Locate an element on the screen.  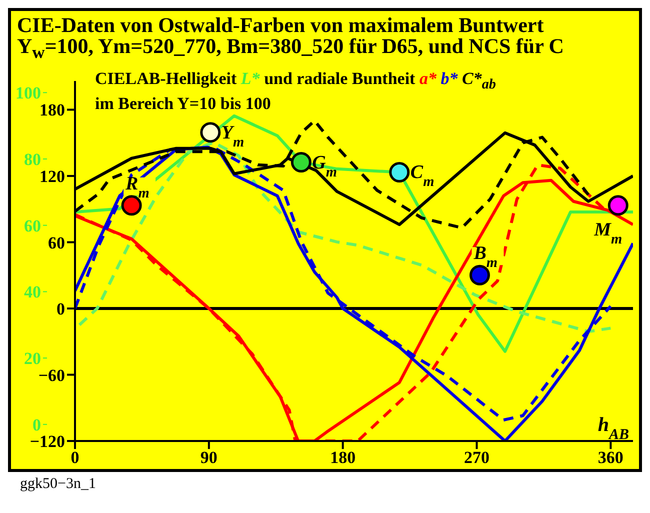
x-tick-label: 90 is located at coordinates (209, 458).